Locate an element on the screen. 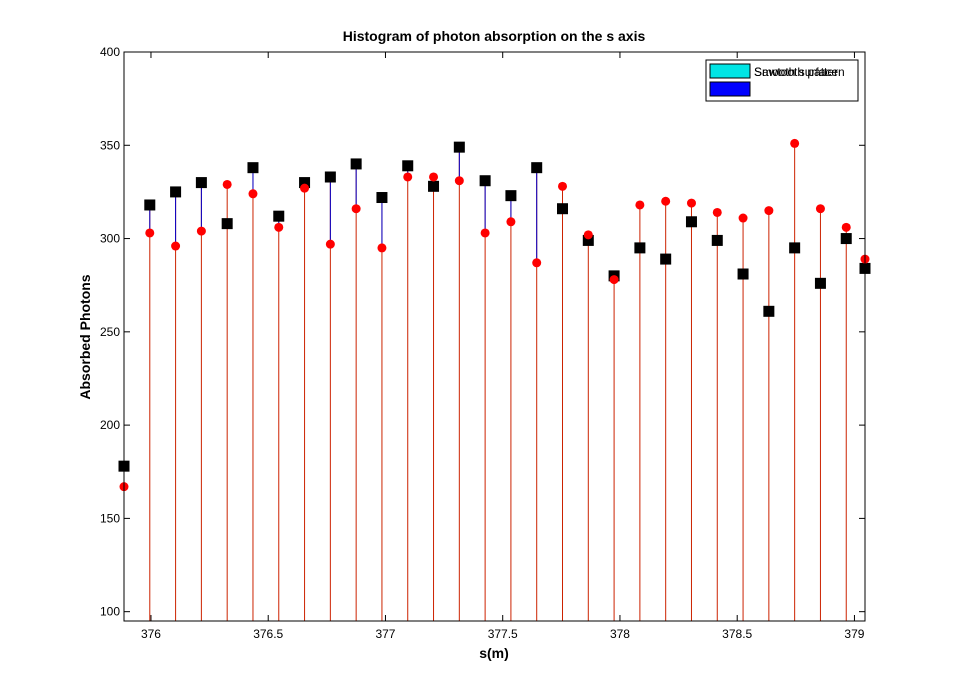 The height and width of the screenshot is (699, 956). x-tick-label: 377 is located at coordinates (385, 634).